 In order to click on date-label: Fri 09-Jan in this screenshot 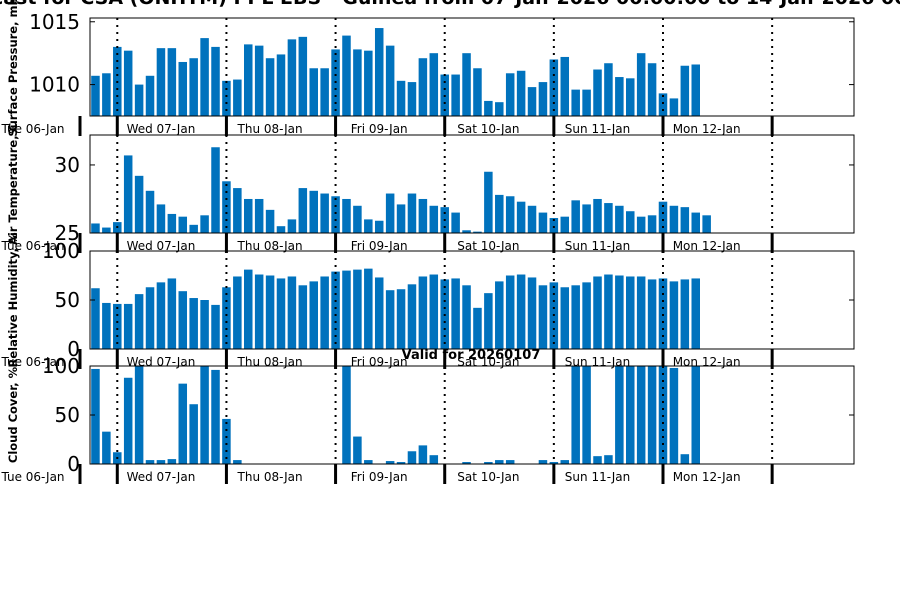, I will do `click(379, 129)`.